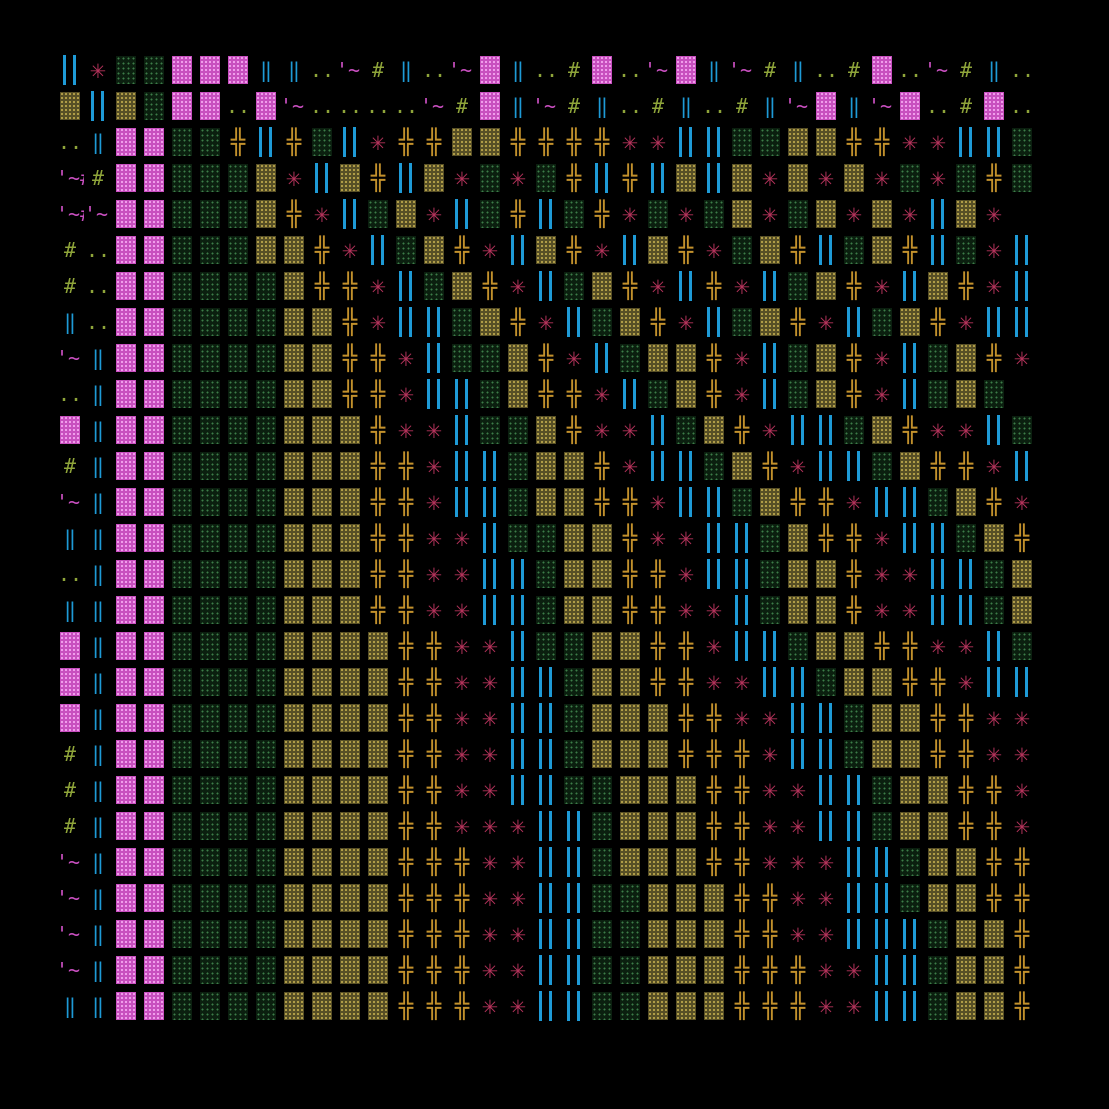 The height and width of the screenshot is (1109, 1109). What do you see at coordinates (462, 70) in the screenshot?
I see `tilde-glyph: '~'` at bounding box center [462, 70].